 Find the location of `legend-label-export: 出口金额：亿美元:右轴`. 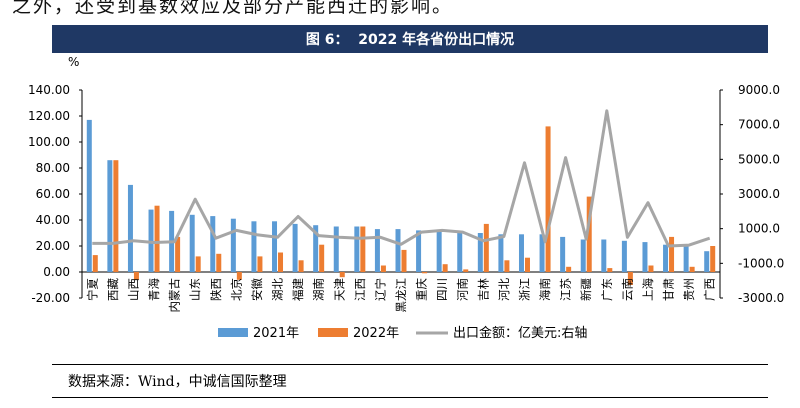

legend-label-export: 出口金额：亿美元:右轴 is located at coordinates (520, 333).